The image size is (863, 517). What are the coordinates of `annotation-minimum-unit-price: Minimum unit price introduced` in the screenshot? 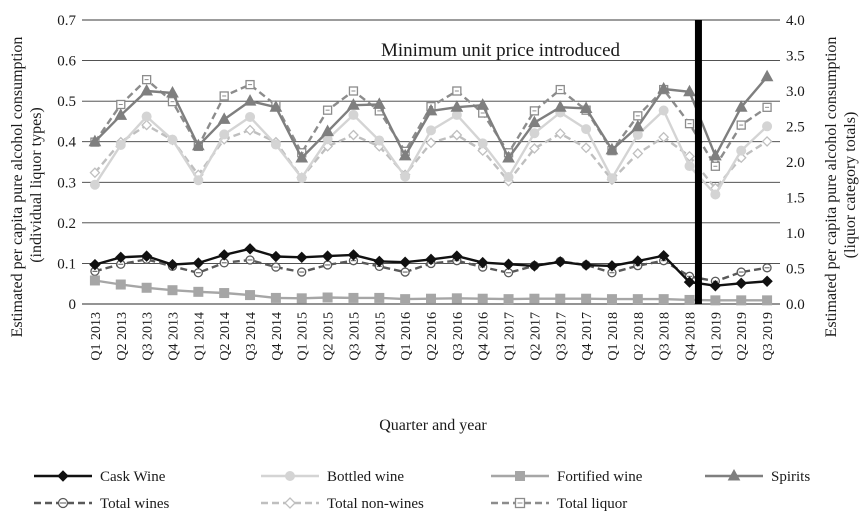 It's located at (501, 50).